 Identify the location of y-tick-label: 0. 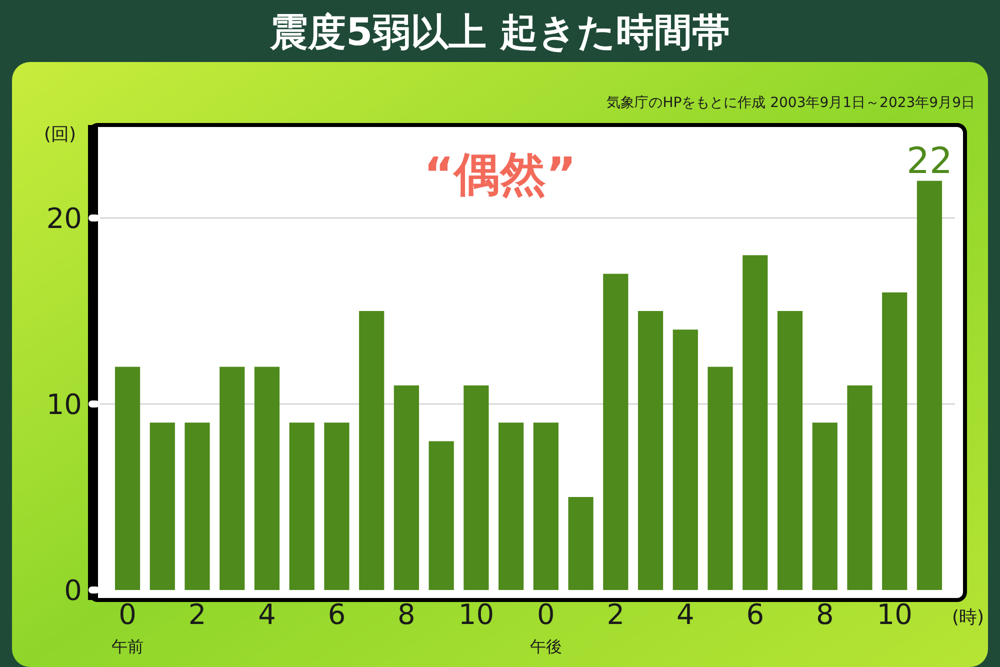
(73, 590).